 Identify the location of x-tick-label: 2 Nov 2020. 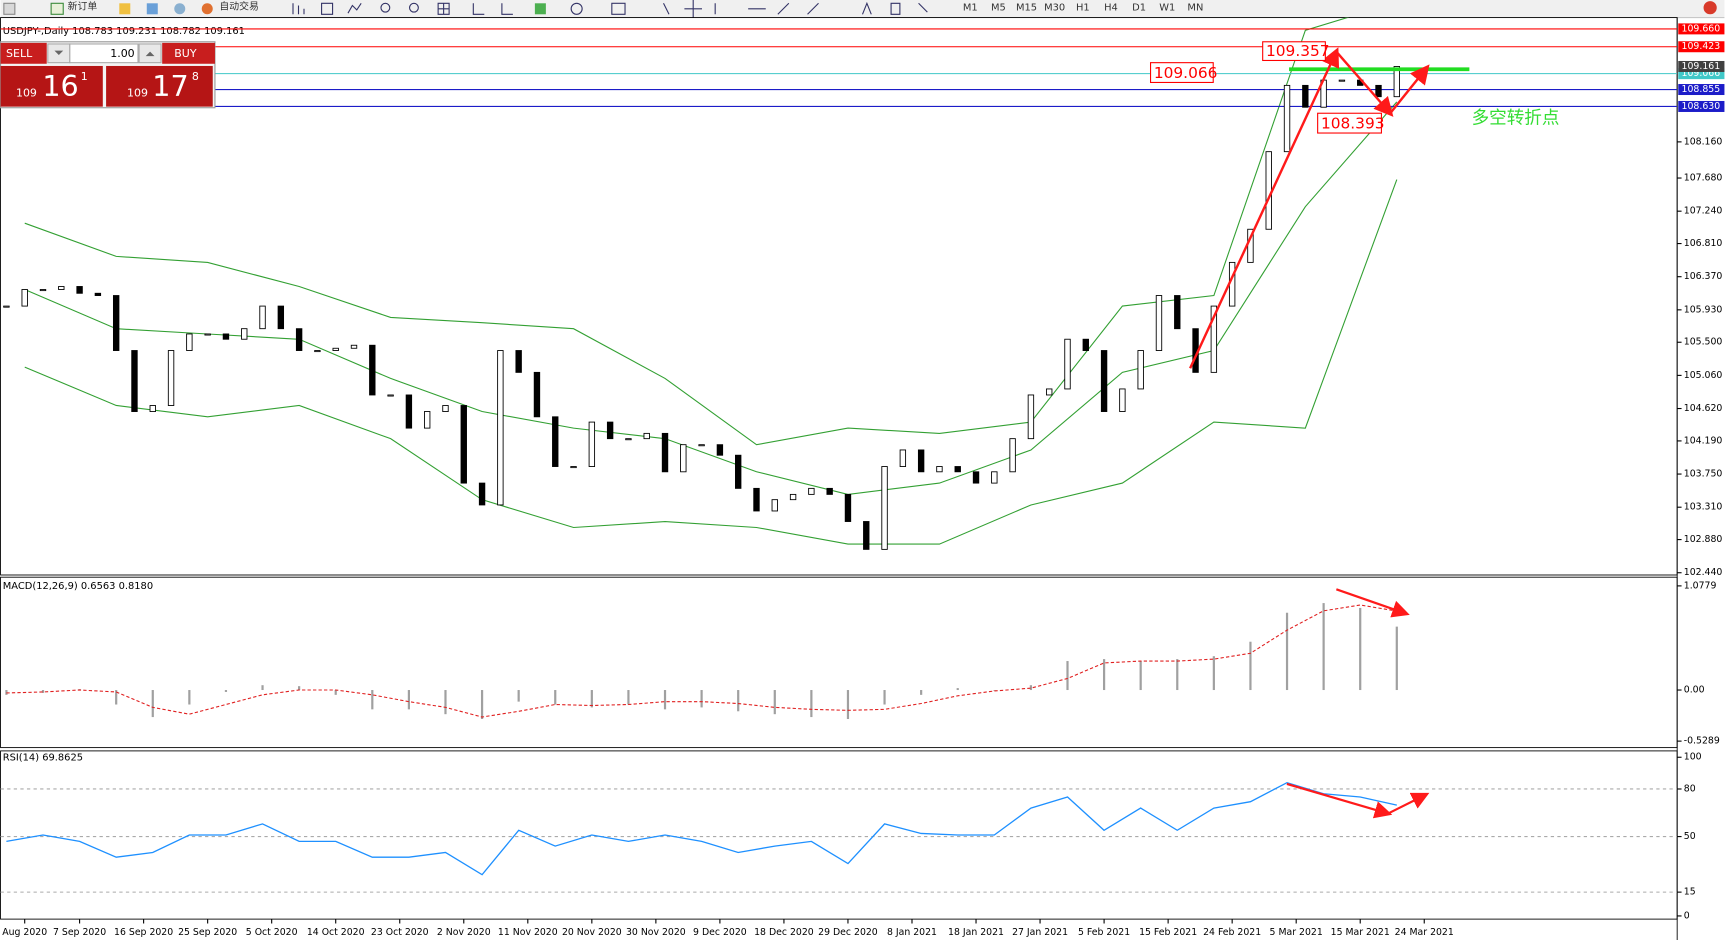
(464, 932).